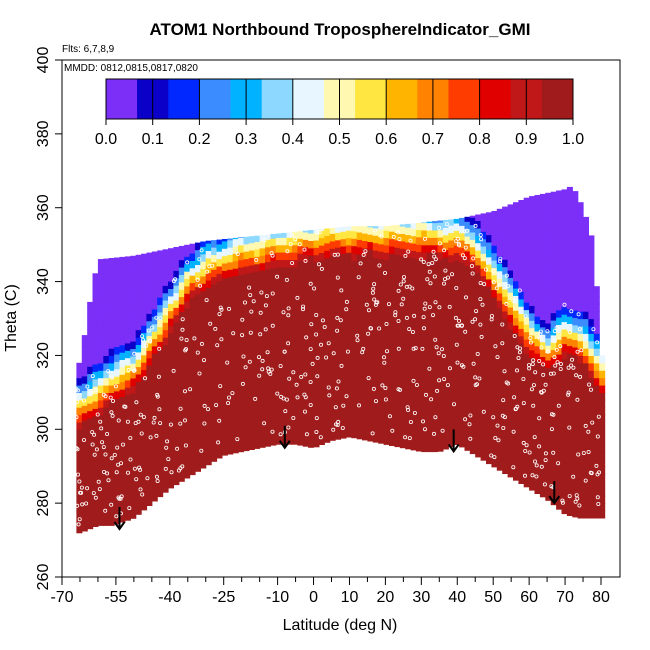  I want to click on profile-arrow, so click(119, 518).